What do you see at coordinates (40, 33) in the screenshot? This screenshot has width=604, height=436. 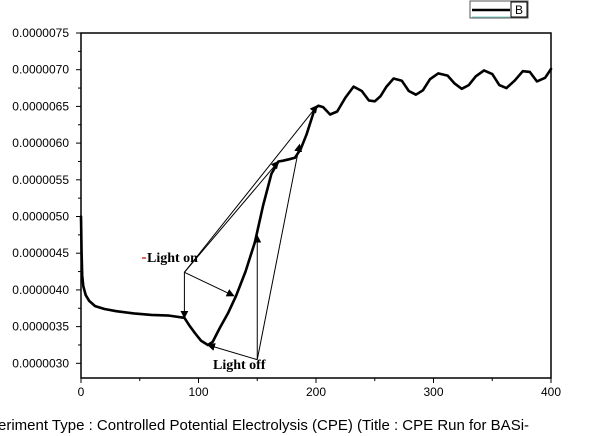 I see `y-tick-label: 0.0000075` at bounding box center [40, 33].